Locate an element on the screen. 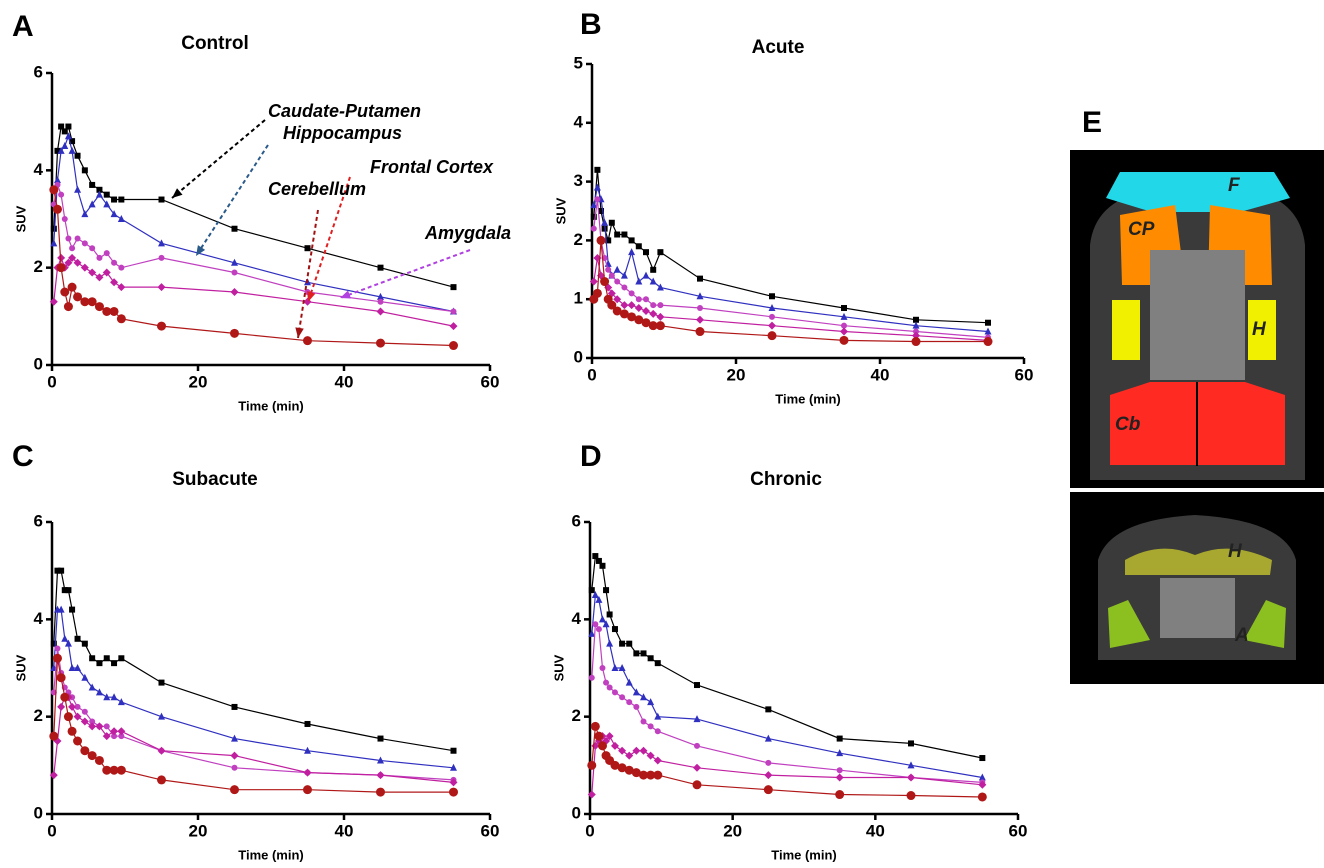 The height and width of the screenshot is (868, 1324). annotation: Cerebellum is located at coordinates (317, 189).